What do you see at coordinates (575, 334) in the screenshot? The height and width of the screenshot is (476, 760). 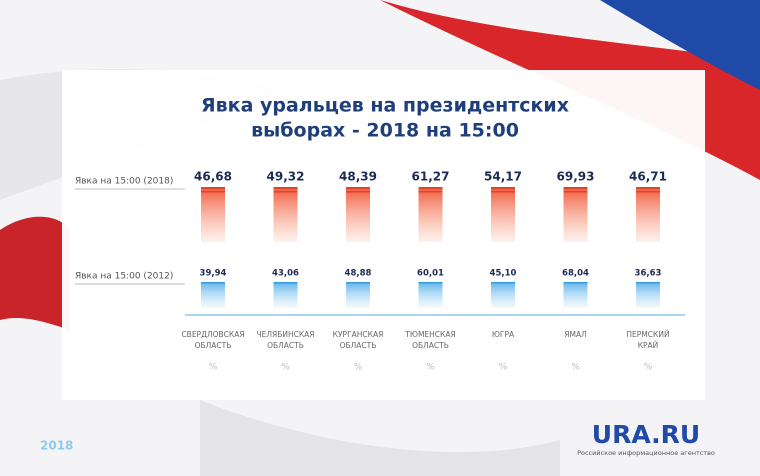 I see `region-name: ЯМАЛ` at bounding box center [575, 334].